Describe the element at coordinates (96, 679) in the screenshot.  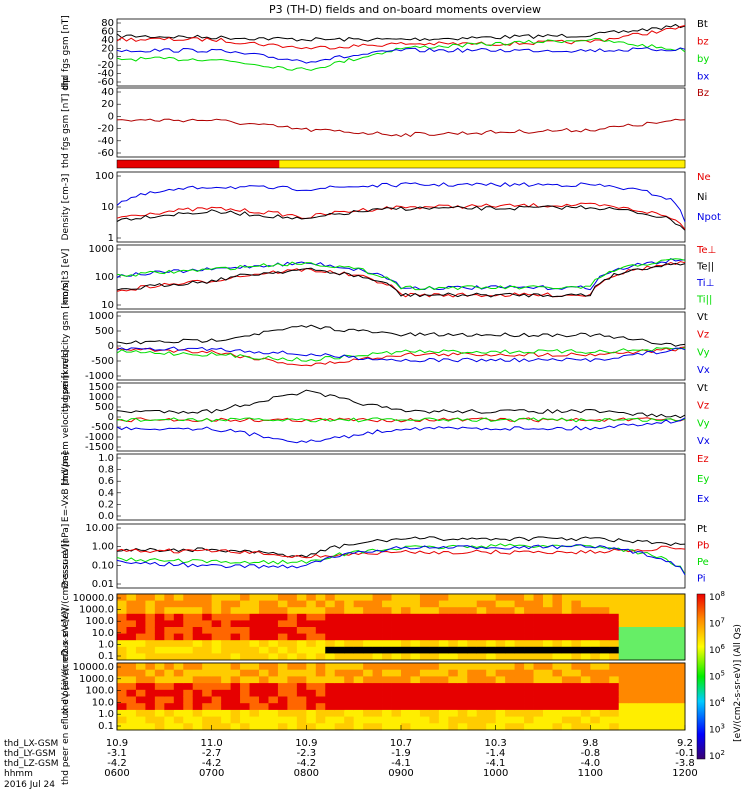
I see `y-tick-label: 1000.0` at that location.